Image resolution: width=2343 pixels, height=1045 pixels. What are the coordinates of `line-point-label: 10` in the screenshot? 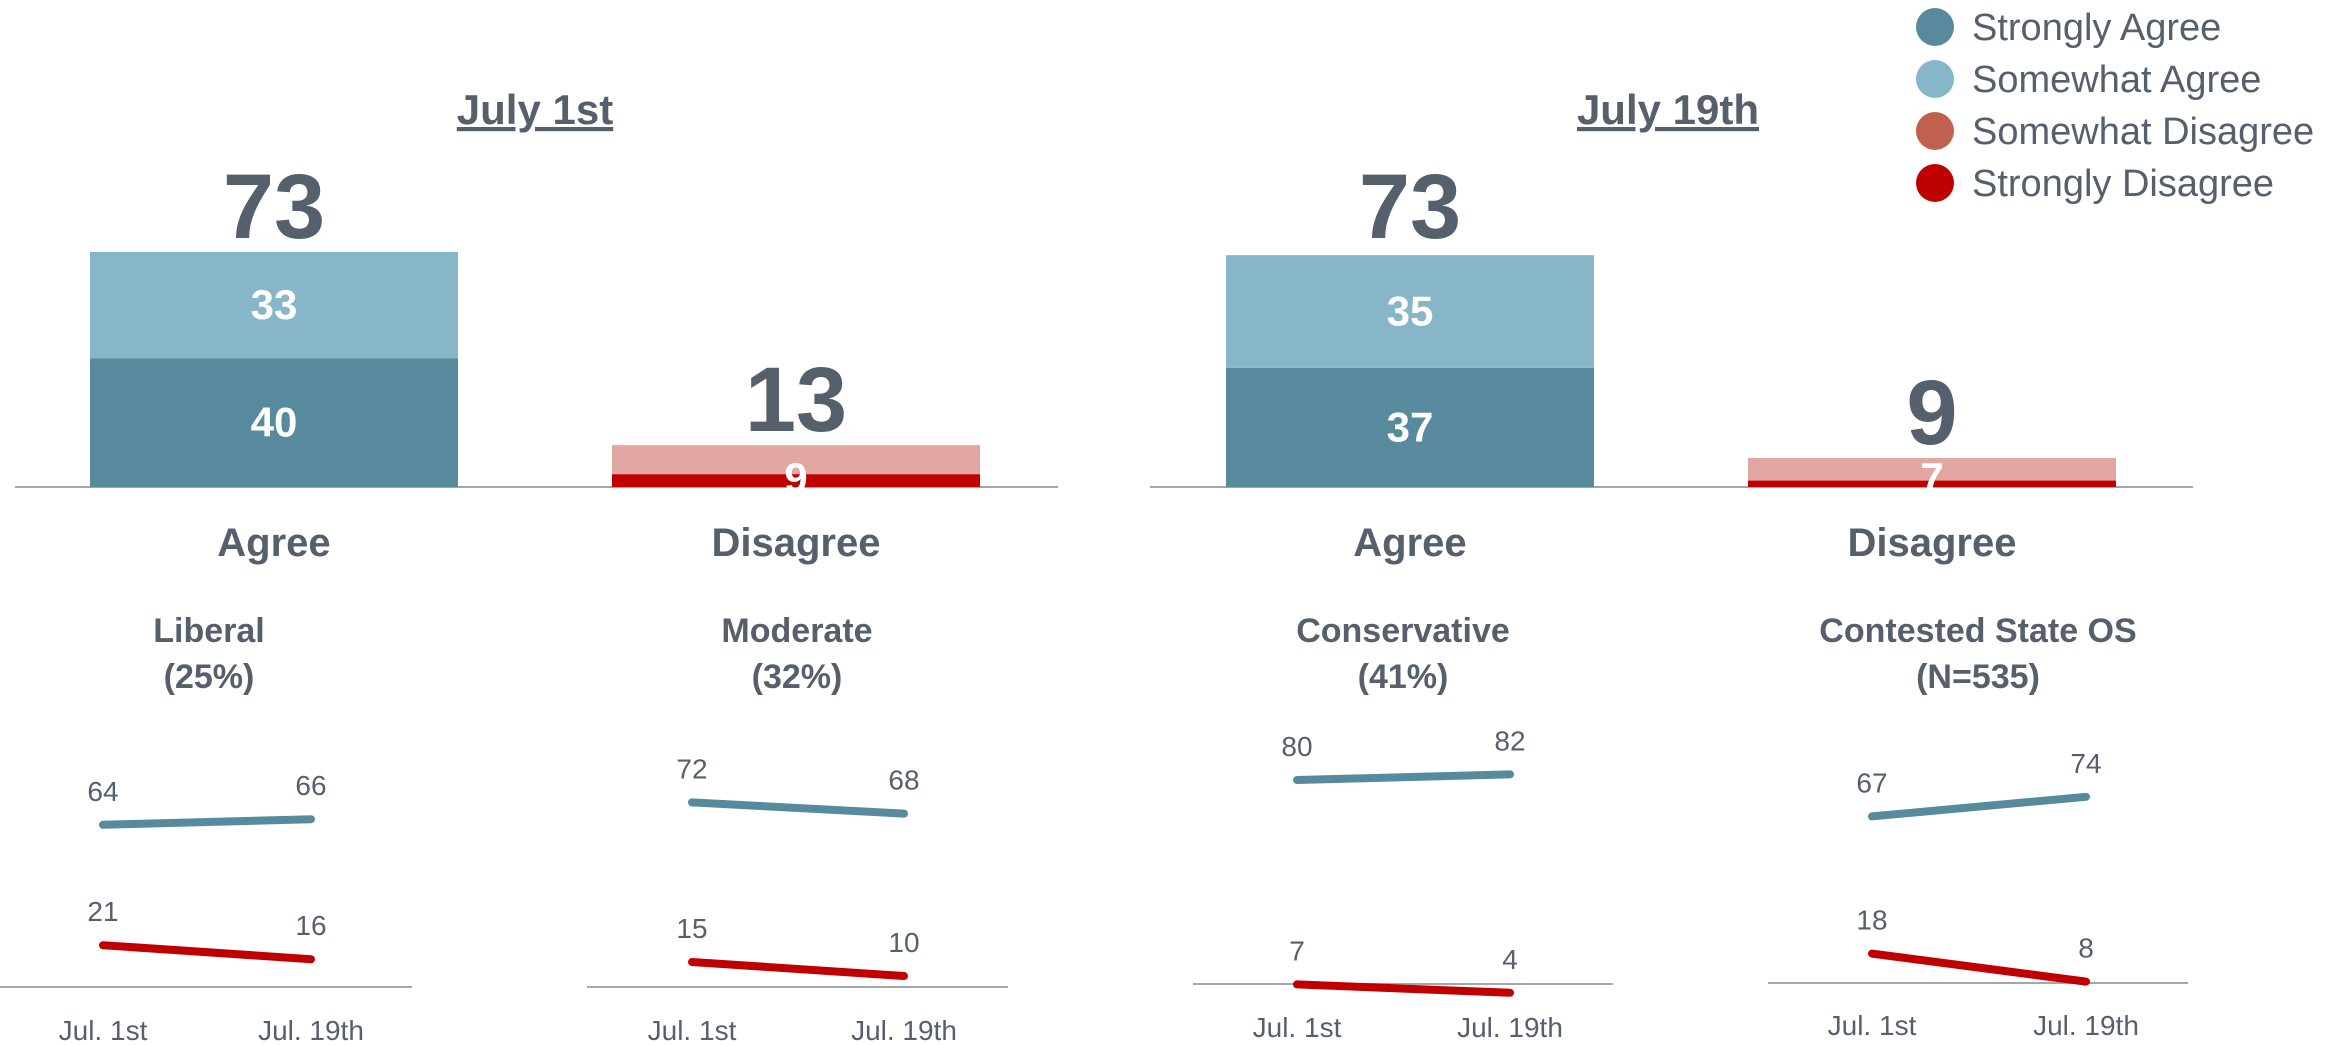 It's located at (903, 942).